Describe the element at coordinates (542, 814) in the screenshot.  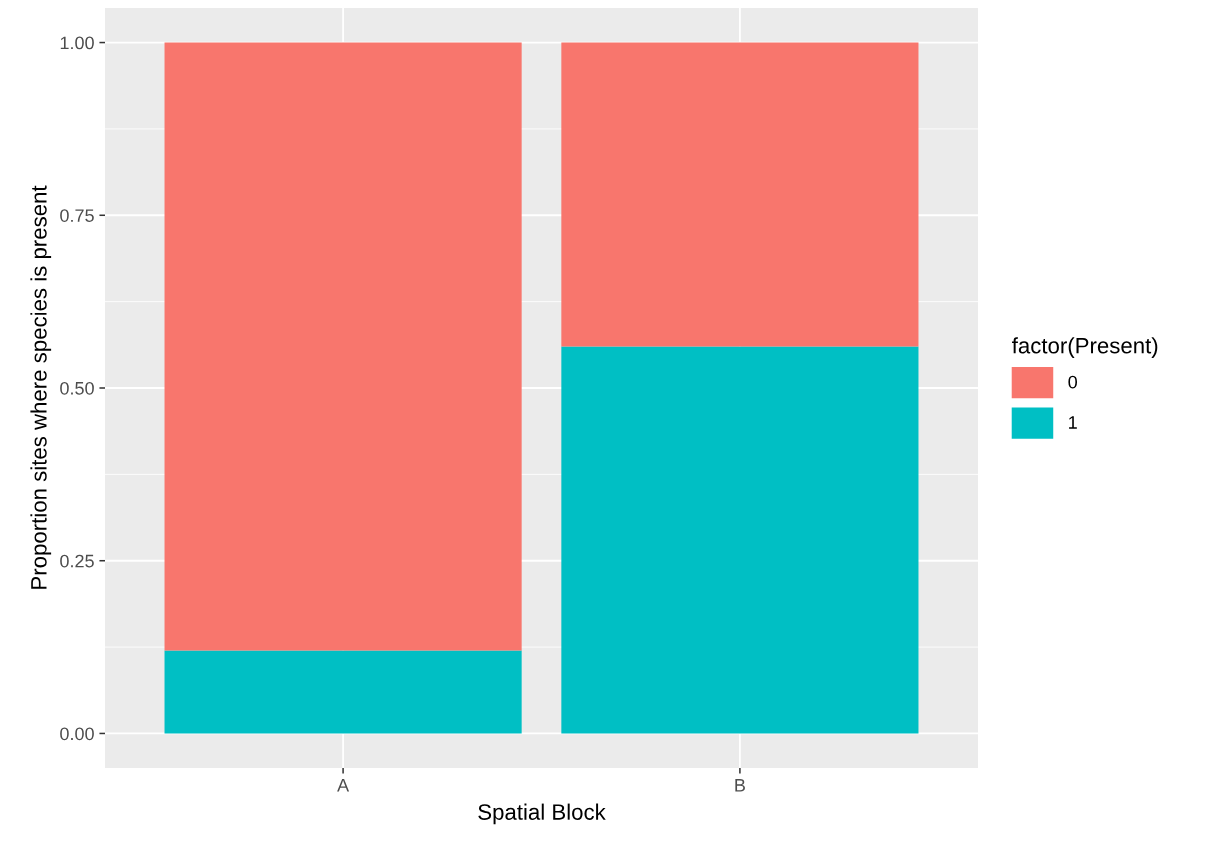
I see `x-axis-title: Spatial Block` at that location.